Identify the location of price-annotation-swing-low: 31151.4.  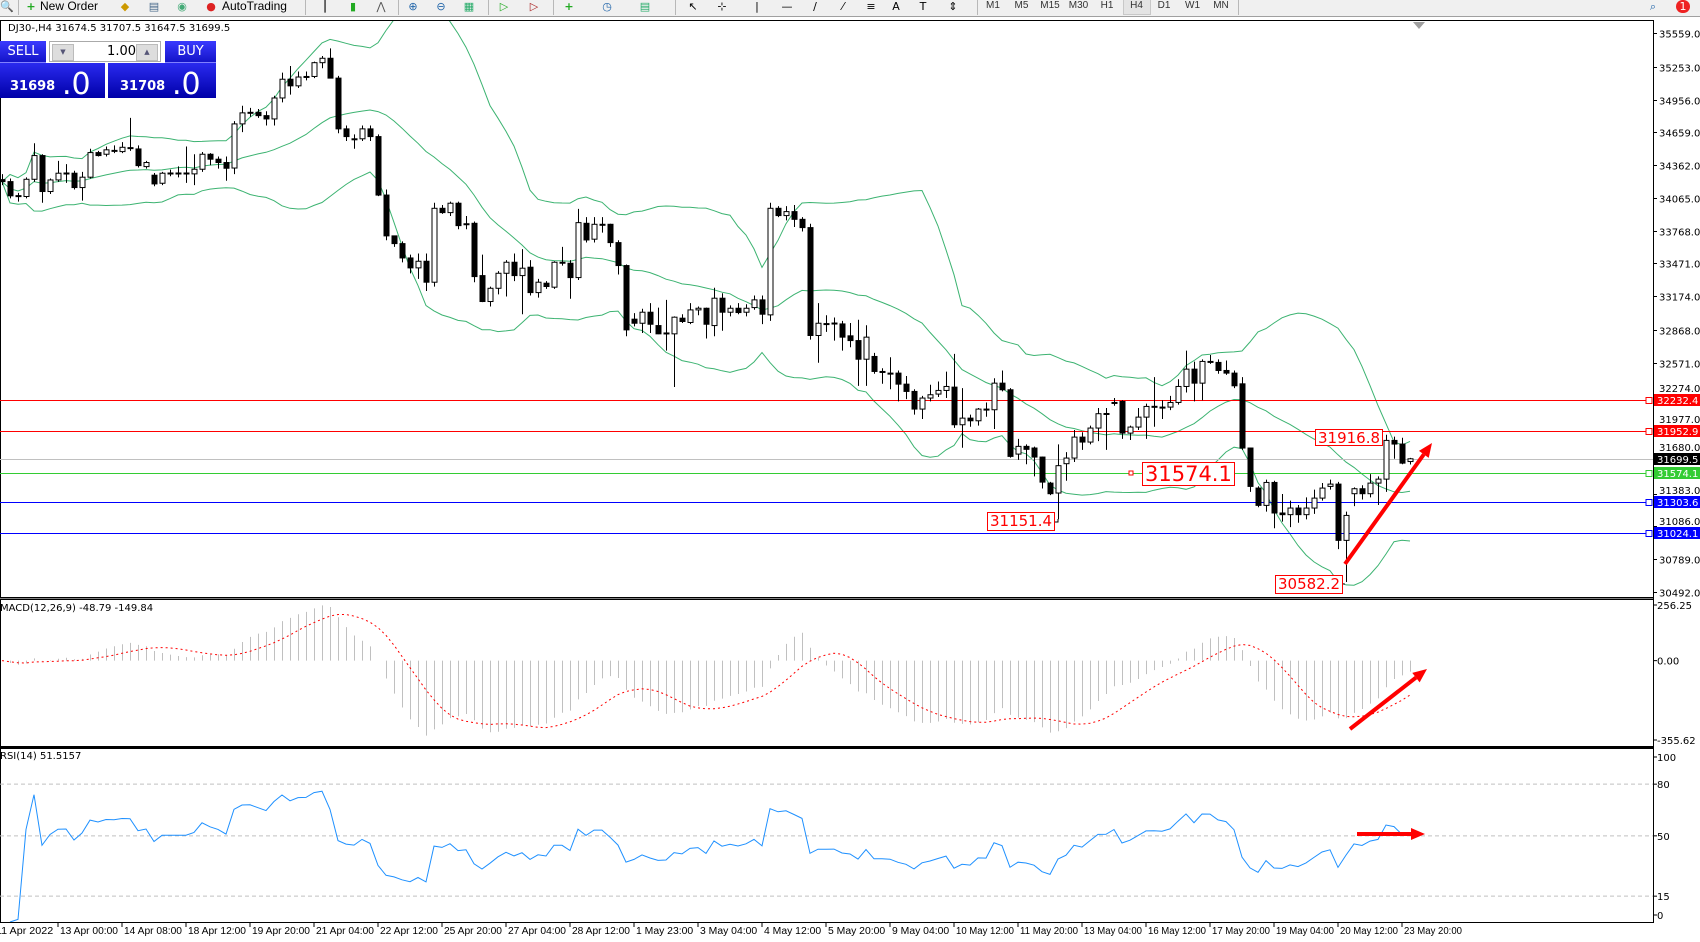
(1021, 521).